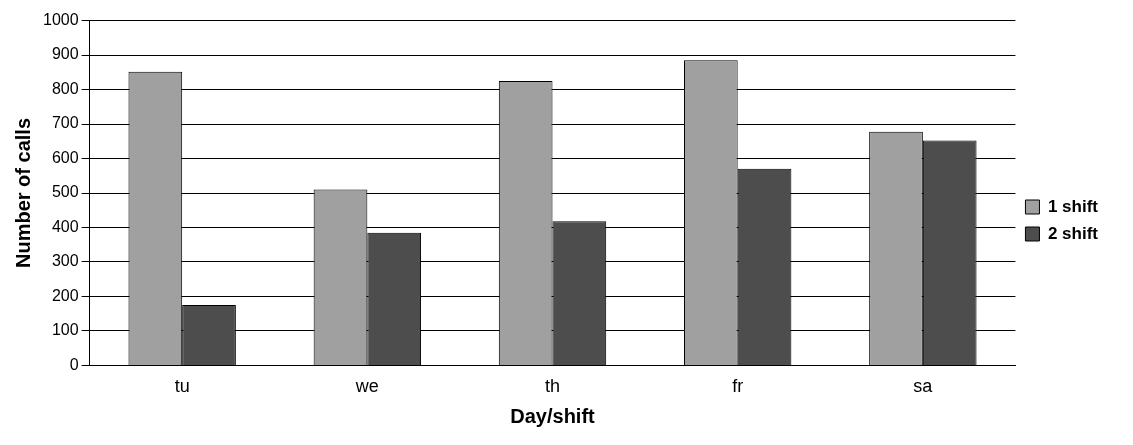 The height and width of the screenshot is (445, 1133). What do you see at coordinates (738, 386) in the screenshot?
I see `x-tick-label: fr` at bounding box center [738, 386].